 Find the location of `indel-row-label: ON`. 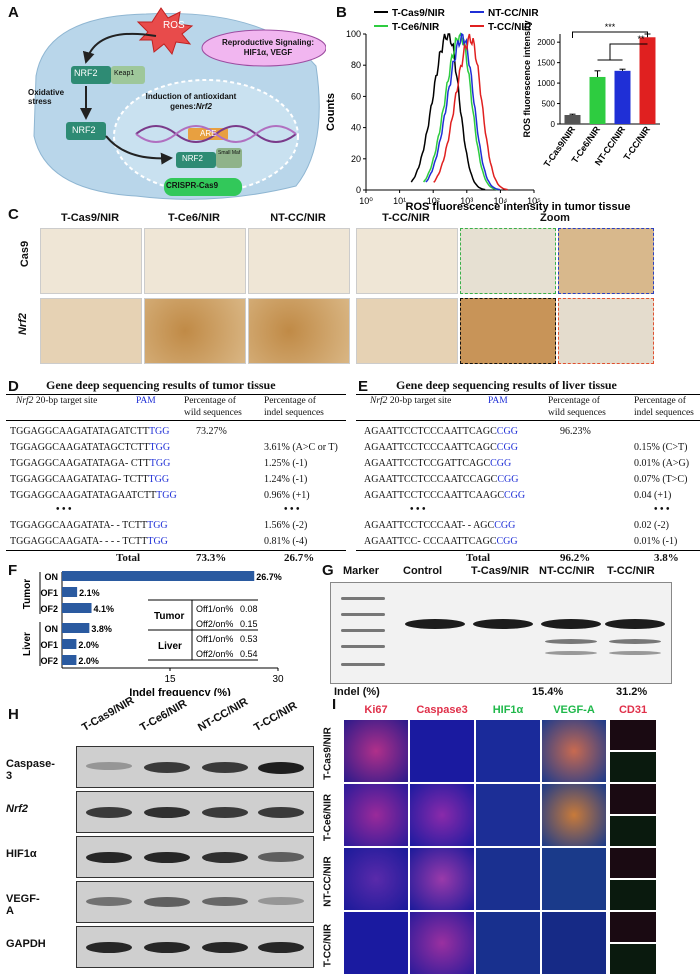

indel-row-label: ON is located at coordinates (52, 629).